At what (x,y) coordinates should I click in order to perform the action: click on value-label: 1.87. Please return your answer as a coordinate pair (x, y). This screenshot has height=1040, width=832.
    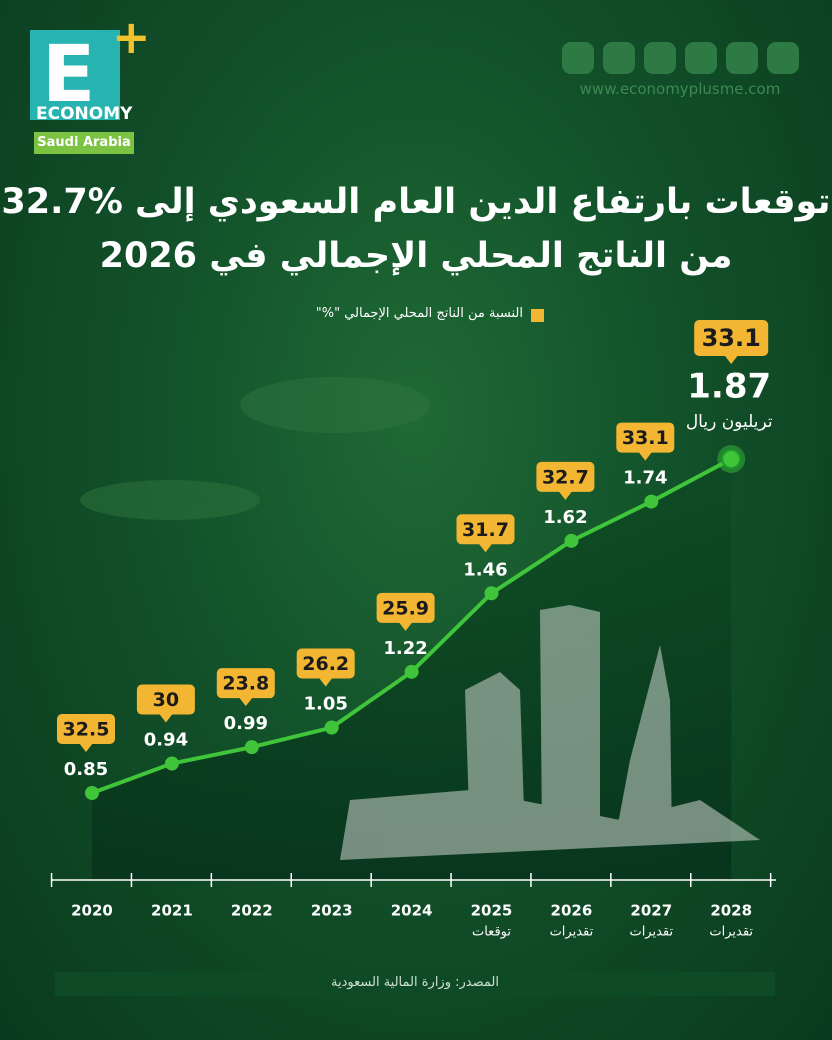
    Looking at the image, I should click on (729, 387).